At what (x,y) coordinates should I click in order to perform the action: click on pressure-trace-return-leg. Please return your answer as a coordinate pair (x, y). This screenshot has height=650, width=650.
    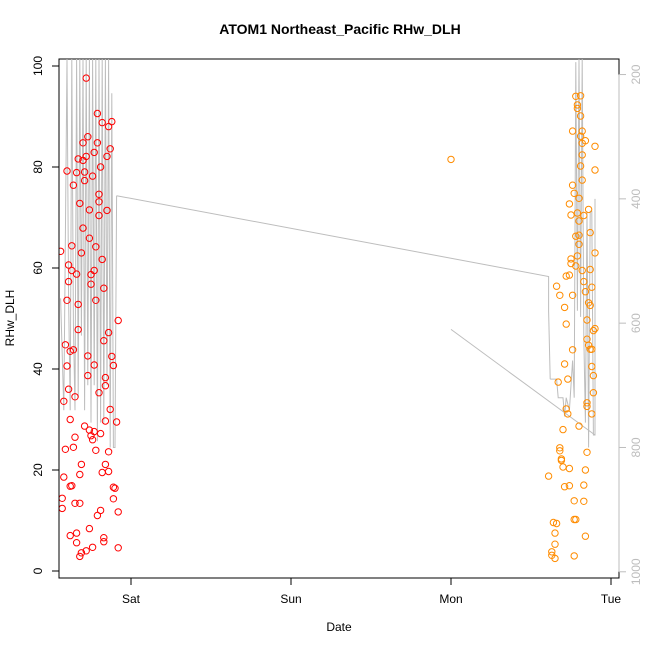
    Looking at the image, I should click on (523, 382).